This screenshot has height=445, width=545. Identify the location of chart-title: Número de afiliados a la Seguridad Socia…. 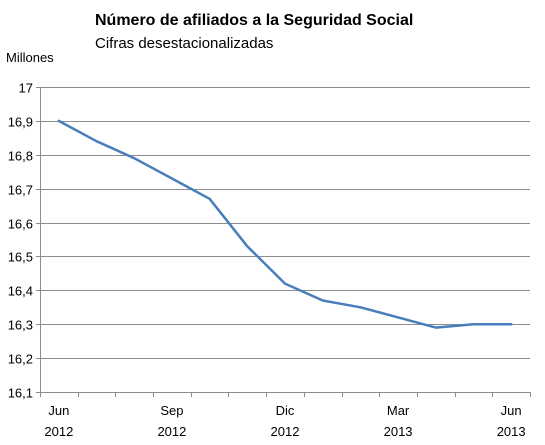
(254, 20).